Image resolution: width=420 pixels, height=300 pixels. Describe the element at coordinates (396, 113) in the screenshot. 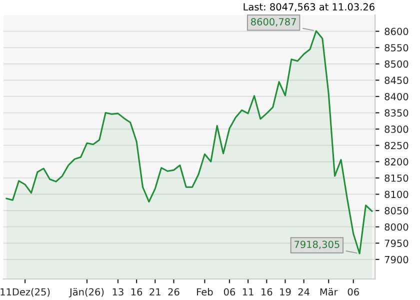

I see `y-tick-label: 8350` at that location.